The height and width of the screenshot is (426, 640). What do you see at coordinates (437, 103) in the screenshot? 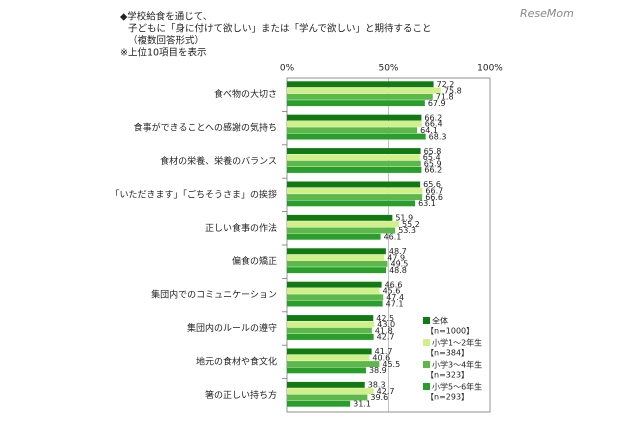
I see `value-label: 67.9` at bounding box center [437, 103].